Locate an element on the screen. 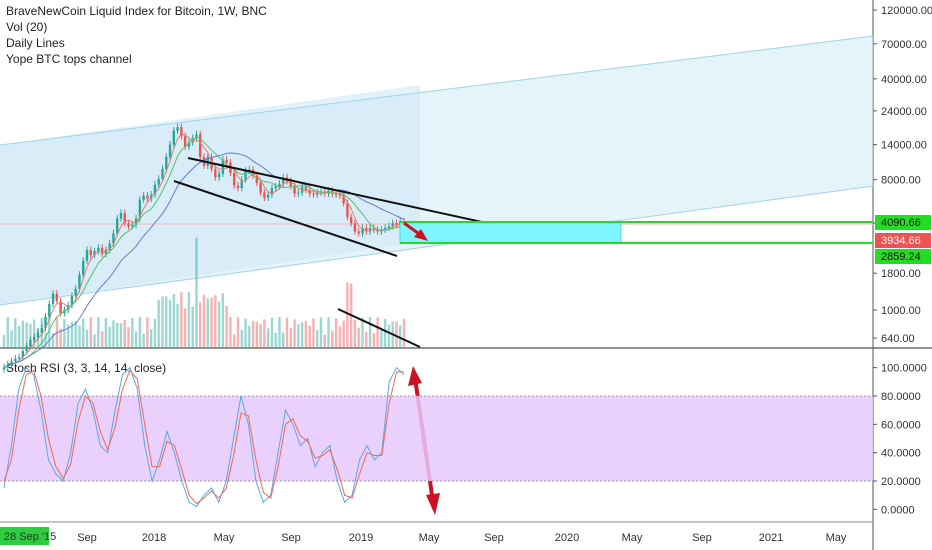 The image size is (932, 550). price-tick-label: 40000.00 is located at coordinates (904, 80).